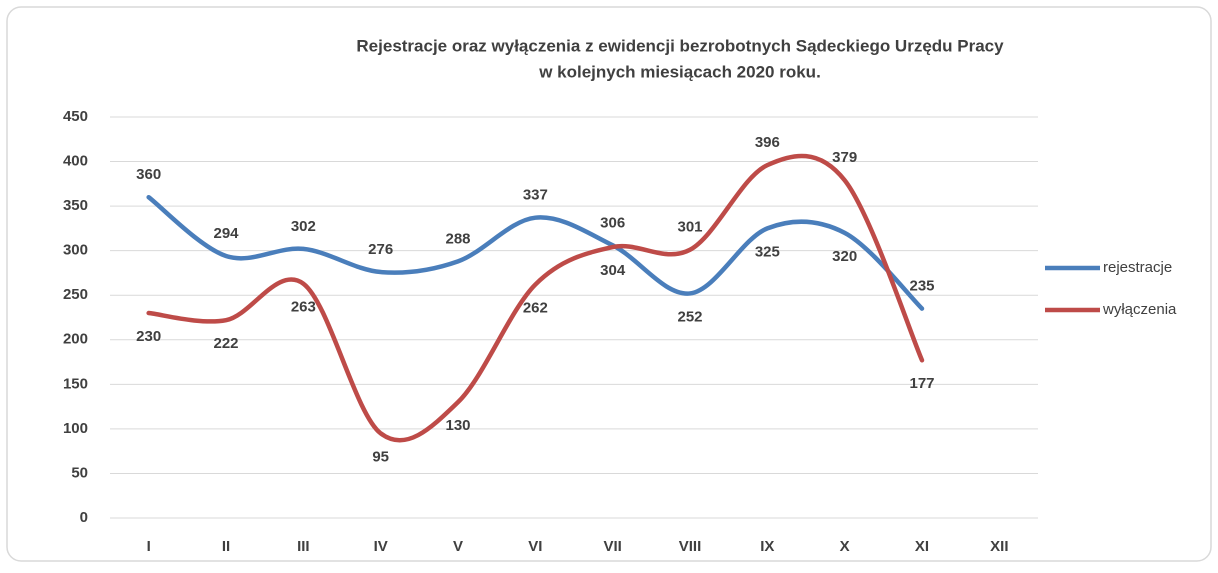  What do you see at coordinates (457, 425) in the screenshot?
I see `data-label: 130` at bounding box center [457, 425].